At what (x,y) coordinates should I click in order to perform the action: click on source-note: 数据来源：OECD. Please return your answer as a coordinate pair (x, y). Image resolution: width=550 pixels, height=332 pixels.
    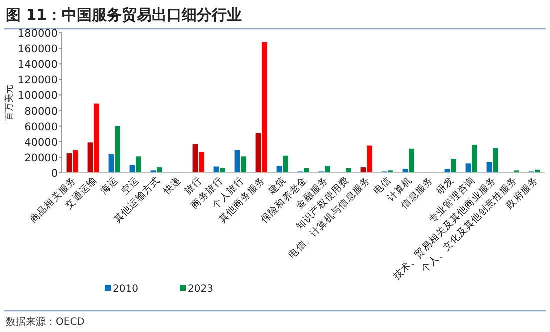
    Looking at the image, I should click on (46, 322).